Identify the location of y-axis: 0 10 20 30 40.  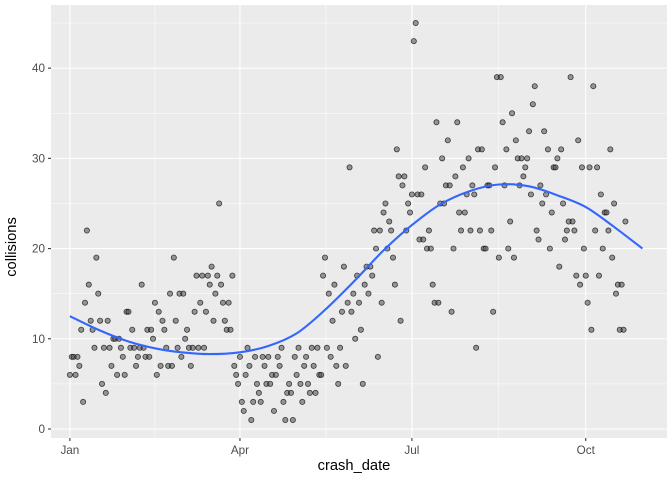
(41, 249).